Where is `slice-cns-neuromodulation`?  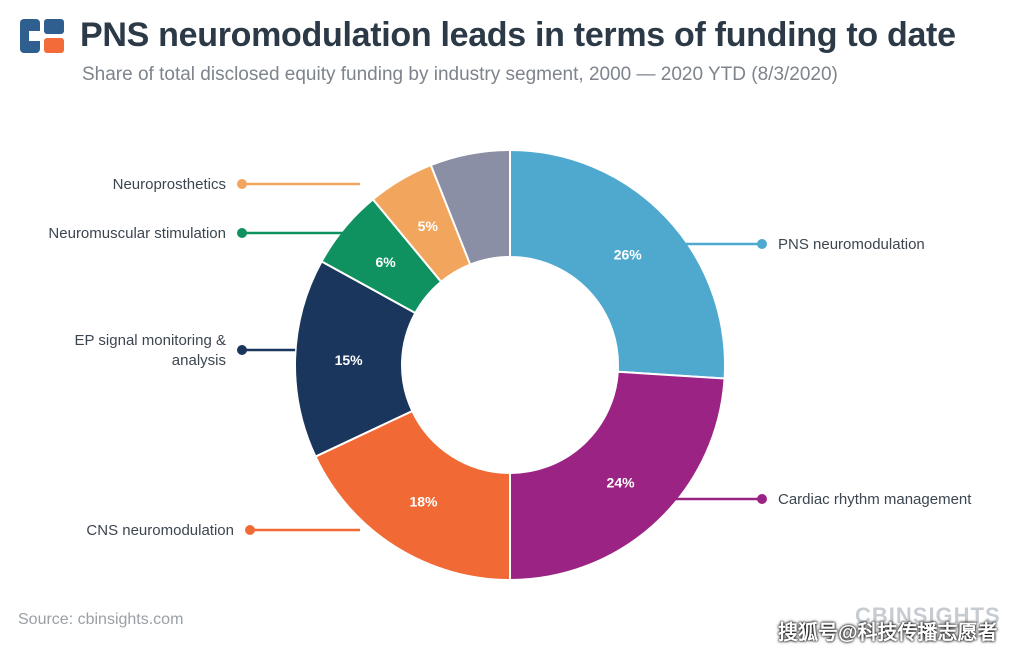 slice-cns-neuromodulation is located at coordinates (412, 495).